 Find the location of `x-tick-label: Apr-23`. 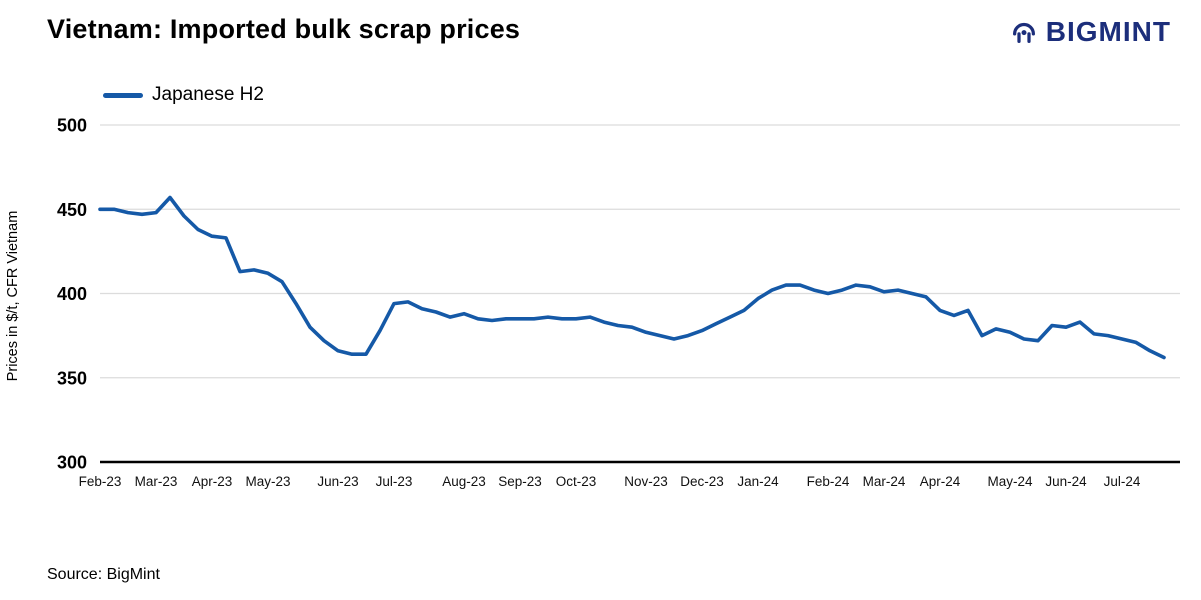

x-tick-label: Apr-23 is located at coordinates (212, 481).